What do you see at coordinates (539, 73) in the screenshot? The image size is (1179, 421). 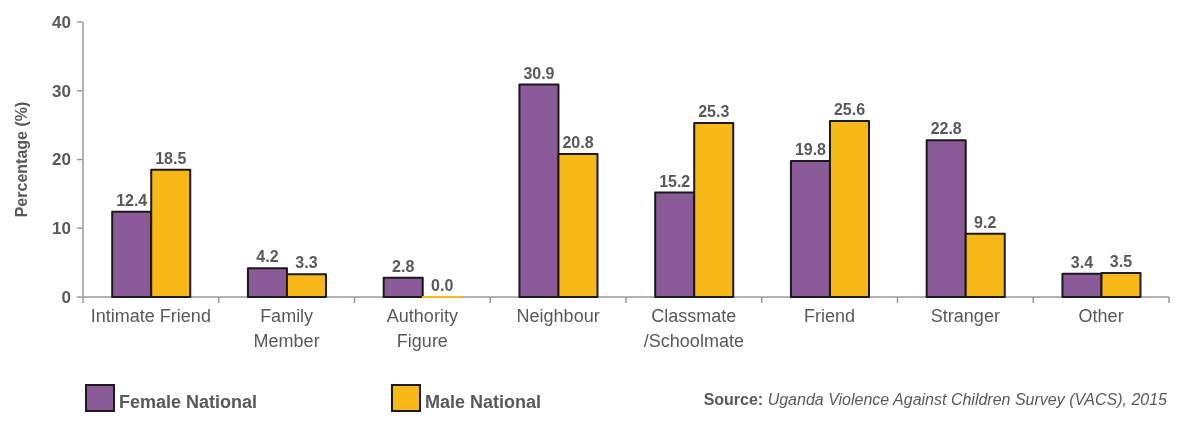 I see `data-label: 30.9` at bounding box center [539, 73].